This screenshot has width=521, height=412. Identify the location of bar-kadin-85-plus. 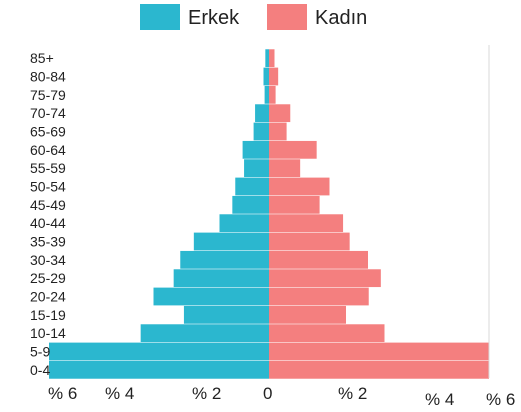
(272, 58).